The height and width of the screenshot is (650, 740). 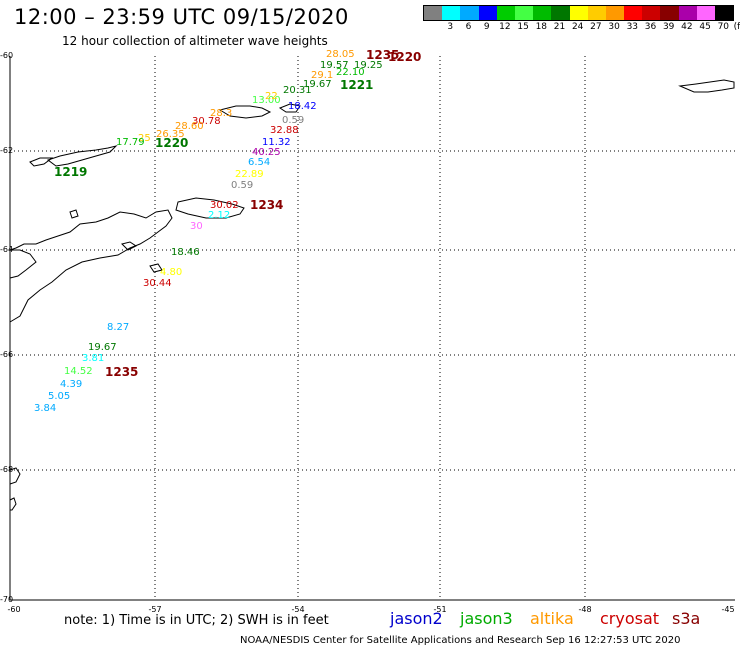 I want to click on wave-height-label: 30.02, so click(x=224, y=205).